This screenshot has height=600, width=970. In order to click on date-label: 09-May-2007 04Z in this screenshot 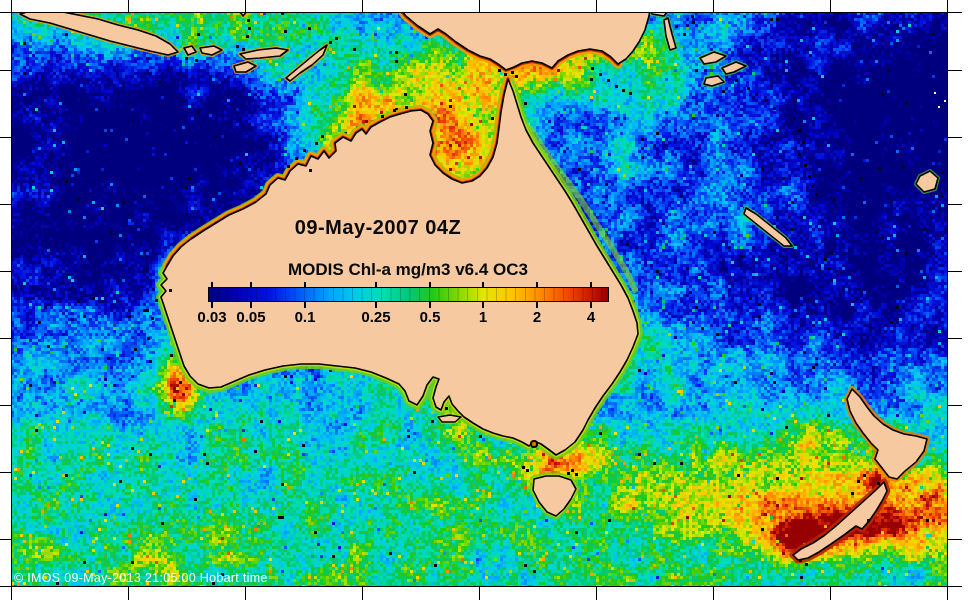, I will do `click(378, 228)`.